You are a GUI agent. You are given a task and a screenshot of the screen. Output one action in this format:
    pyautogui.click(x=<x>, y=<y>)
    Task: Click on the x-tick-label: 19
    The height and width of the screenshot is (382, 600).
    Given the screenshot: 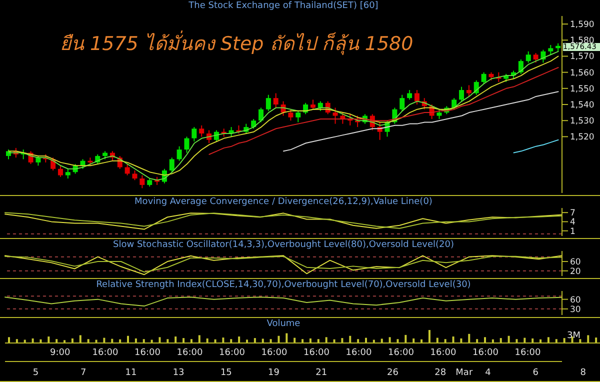 What is the action you would take?
    pyautogui.click(x=274, y=373)
    